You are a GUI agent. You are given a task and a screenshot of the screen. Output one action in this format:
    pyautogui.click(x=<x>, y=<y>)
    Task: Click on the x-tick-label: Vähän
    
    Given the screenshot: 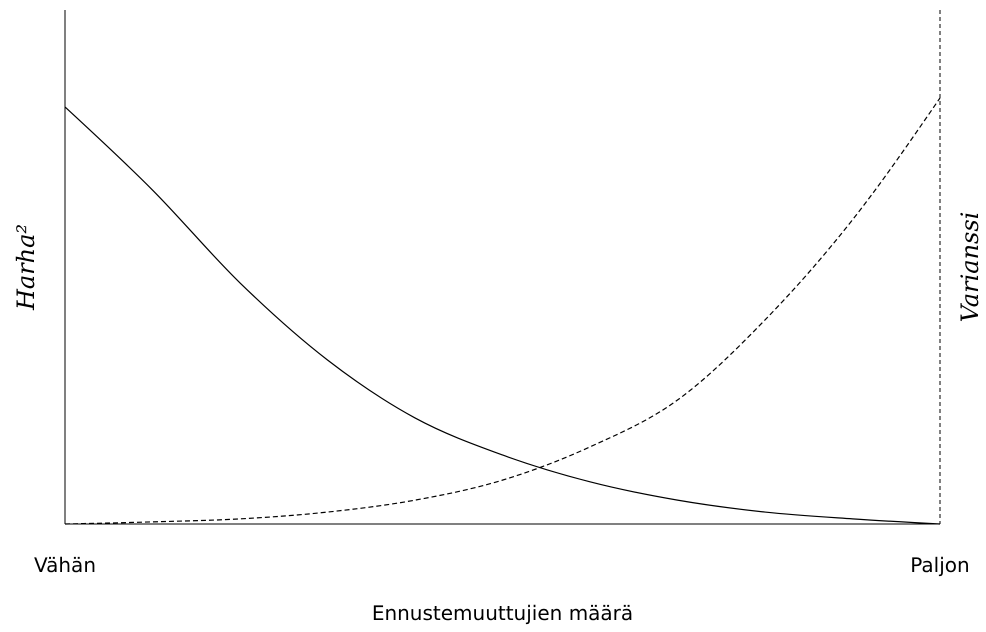 What is the action you would take?
    pyautogui.click(x=65, y=565)
    